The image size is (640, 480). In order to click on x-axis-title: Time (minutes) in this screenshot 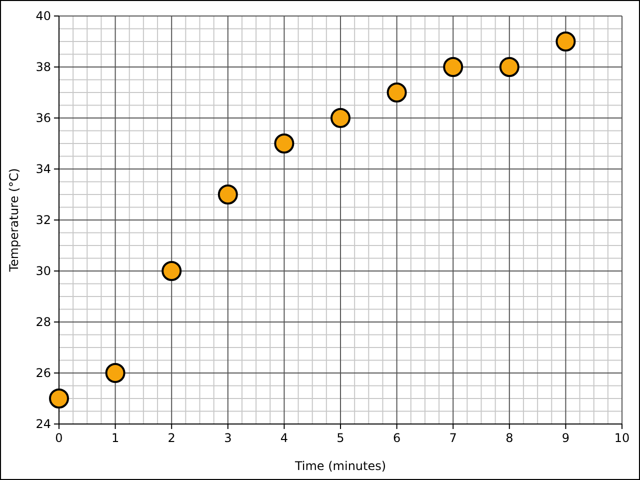, I will do `click(340, 466)`.